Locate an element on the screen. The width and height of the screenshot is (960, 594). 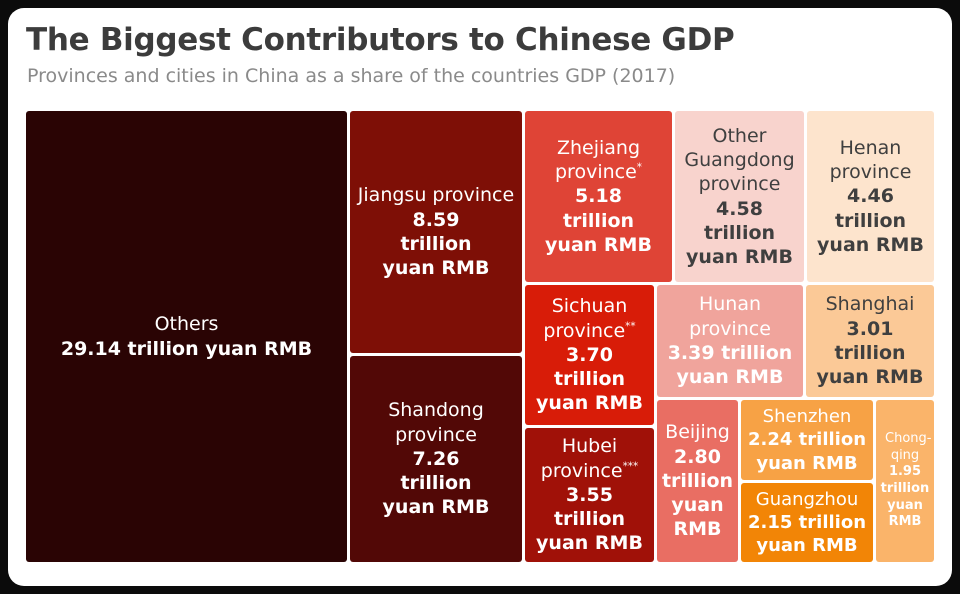
tile-chongqing: Chong-qing 1.95 trillion yuan RMB is located at coordinates (905, 481).